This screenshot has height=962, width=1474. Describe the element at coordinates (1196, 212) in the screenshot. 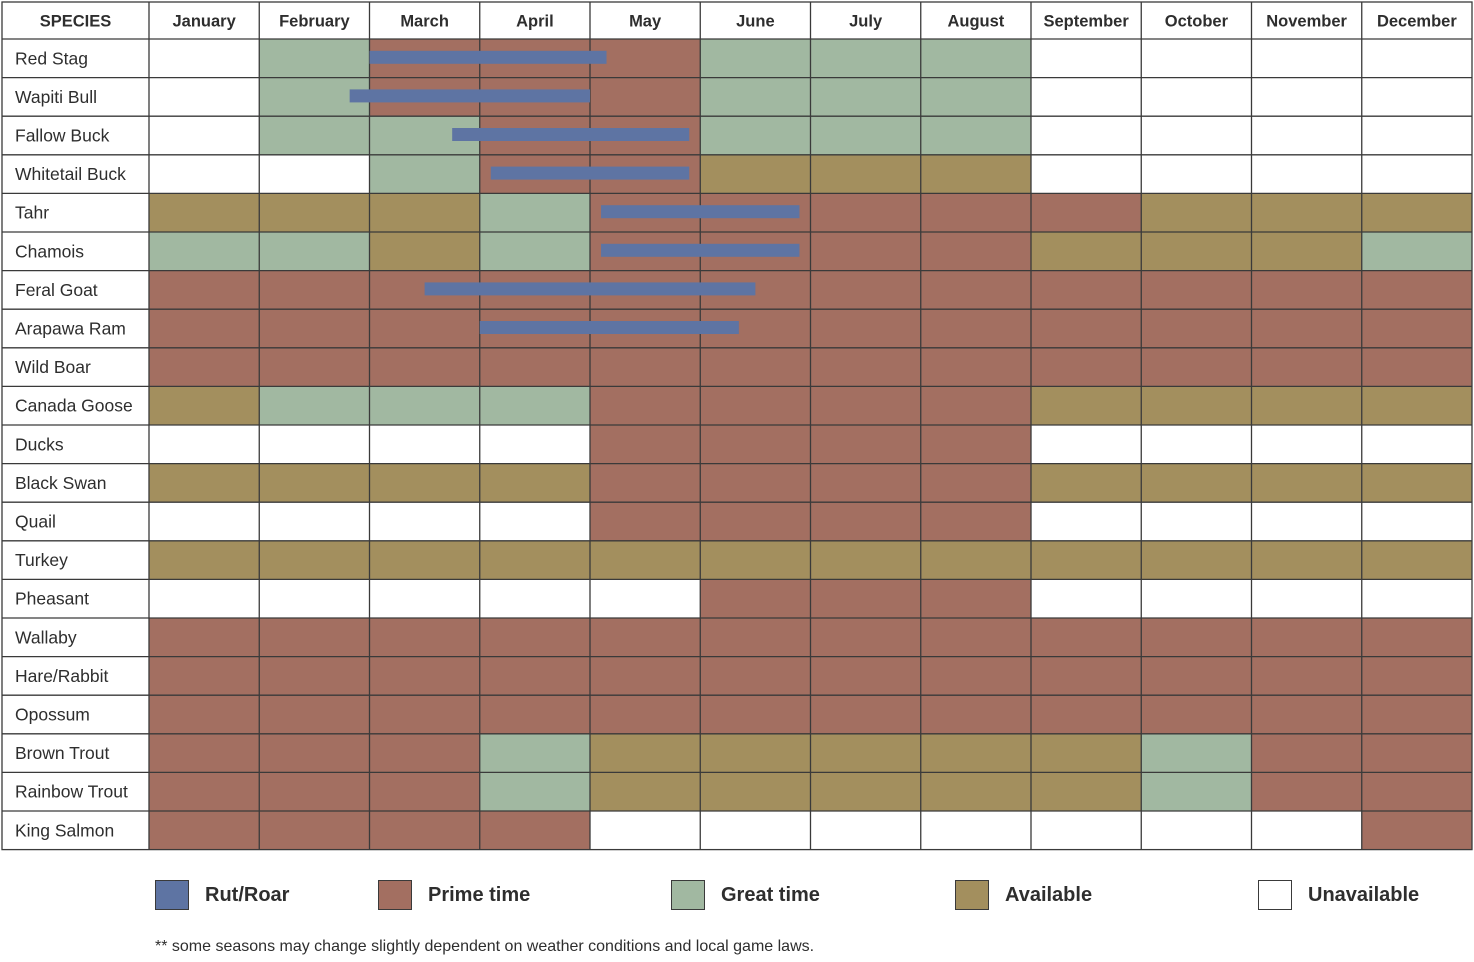

I see `cell-tahr-october` at that location.